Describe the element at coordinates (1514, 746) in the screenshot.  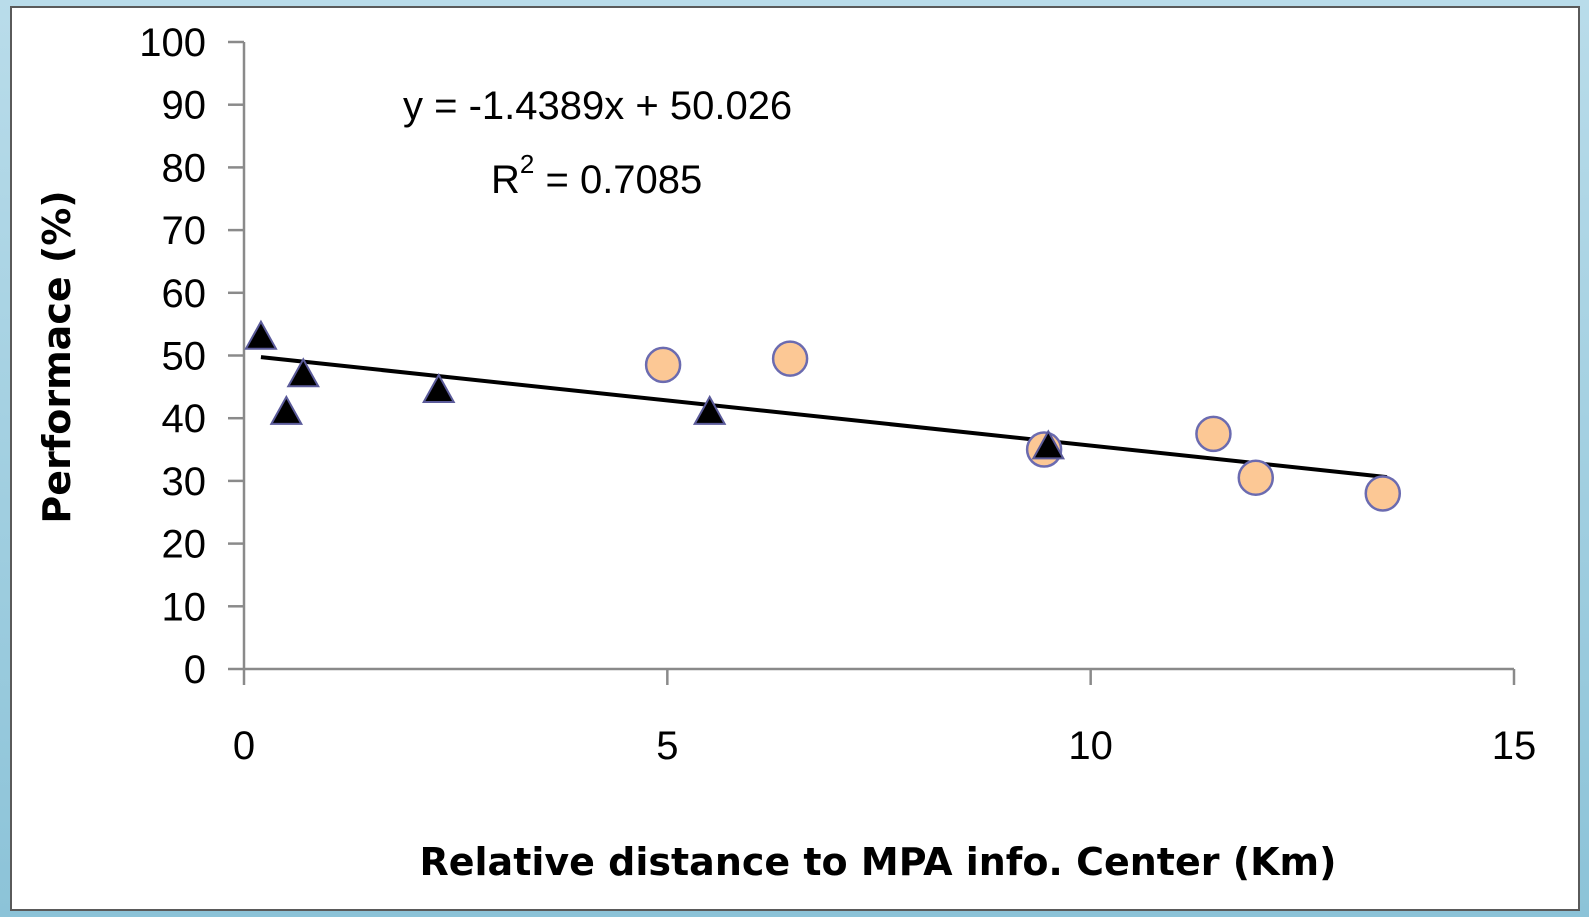
I see `x-tick-label: 15` at that location.